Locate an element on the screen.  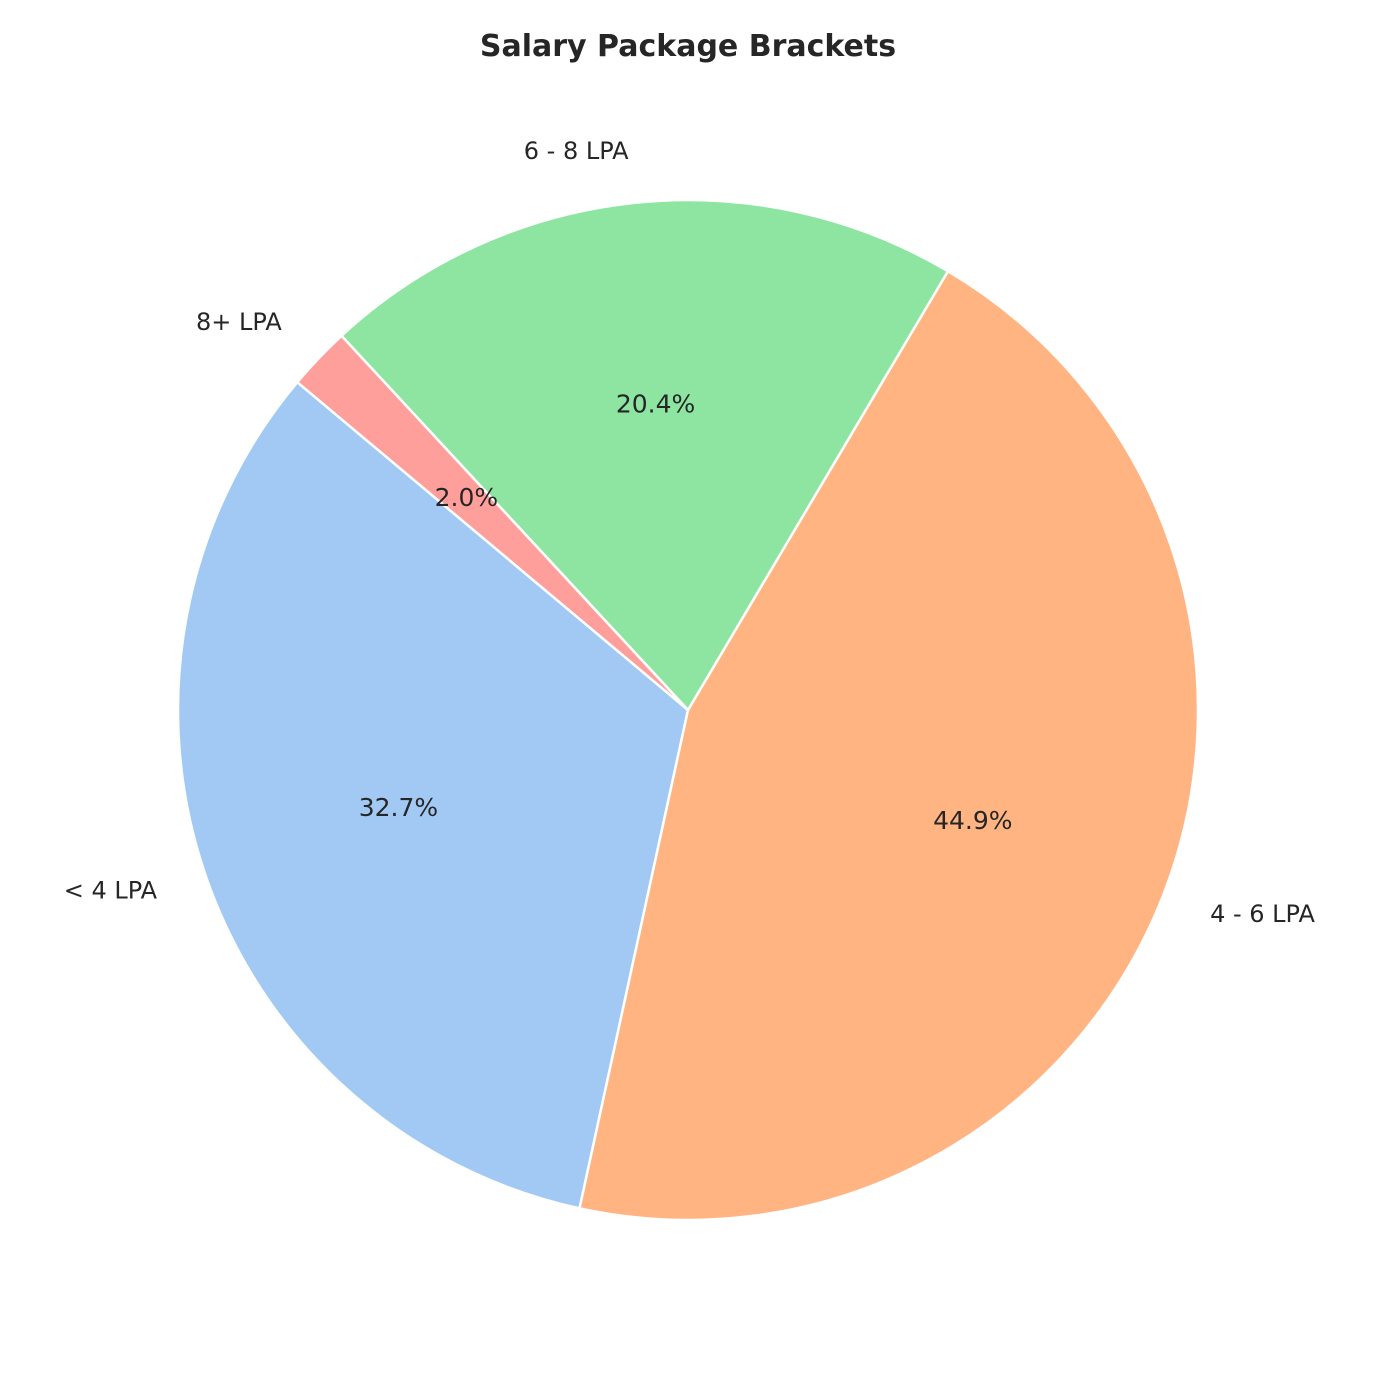
chart-title: Salary Package Brackets is located at coordinates (688, 46).